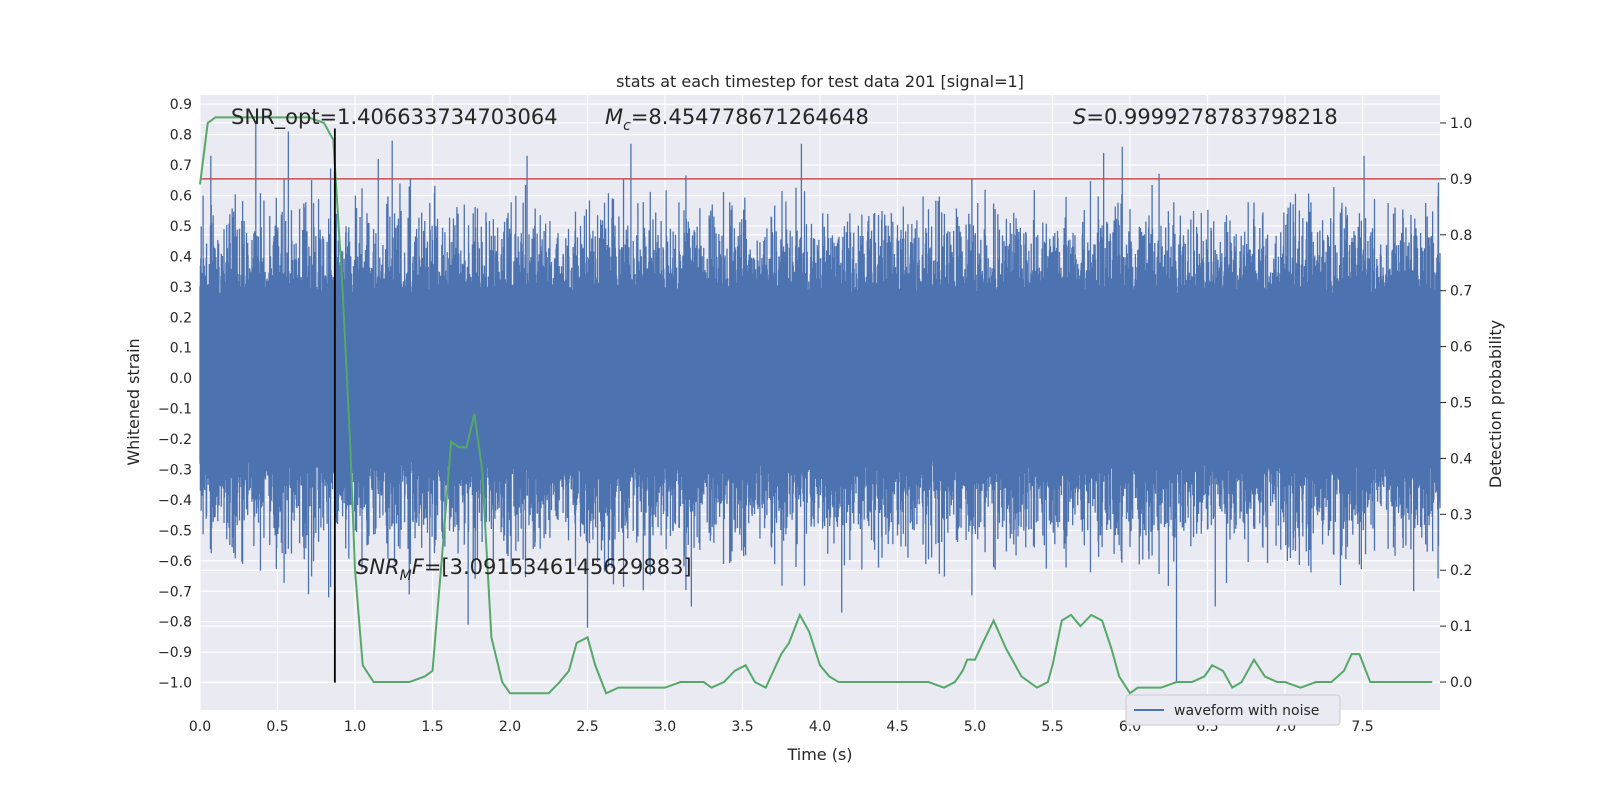  What do you see at coordinates (1495, 404) in the screenshot?
I see `y2-axis-label: Detection probability` at bounding box center [1495, 404].